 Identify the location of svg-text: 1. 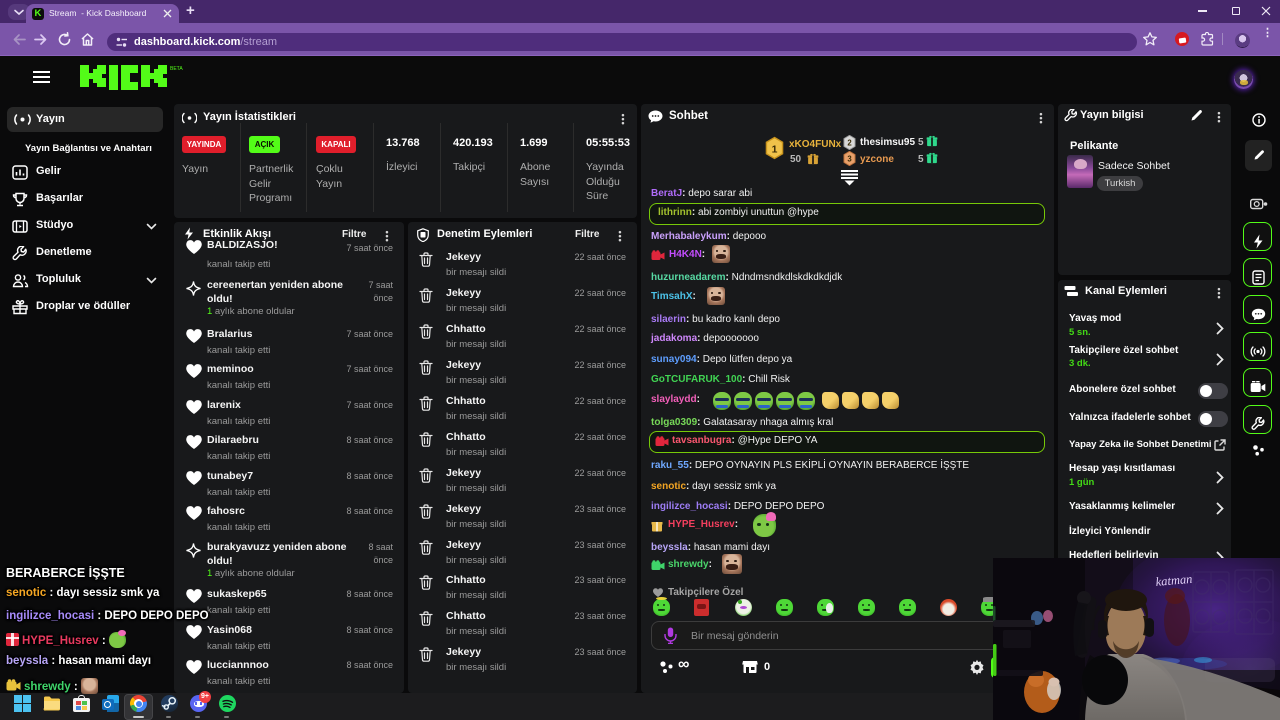
(775, 149).